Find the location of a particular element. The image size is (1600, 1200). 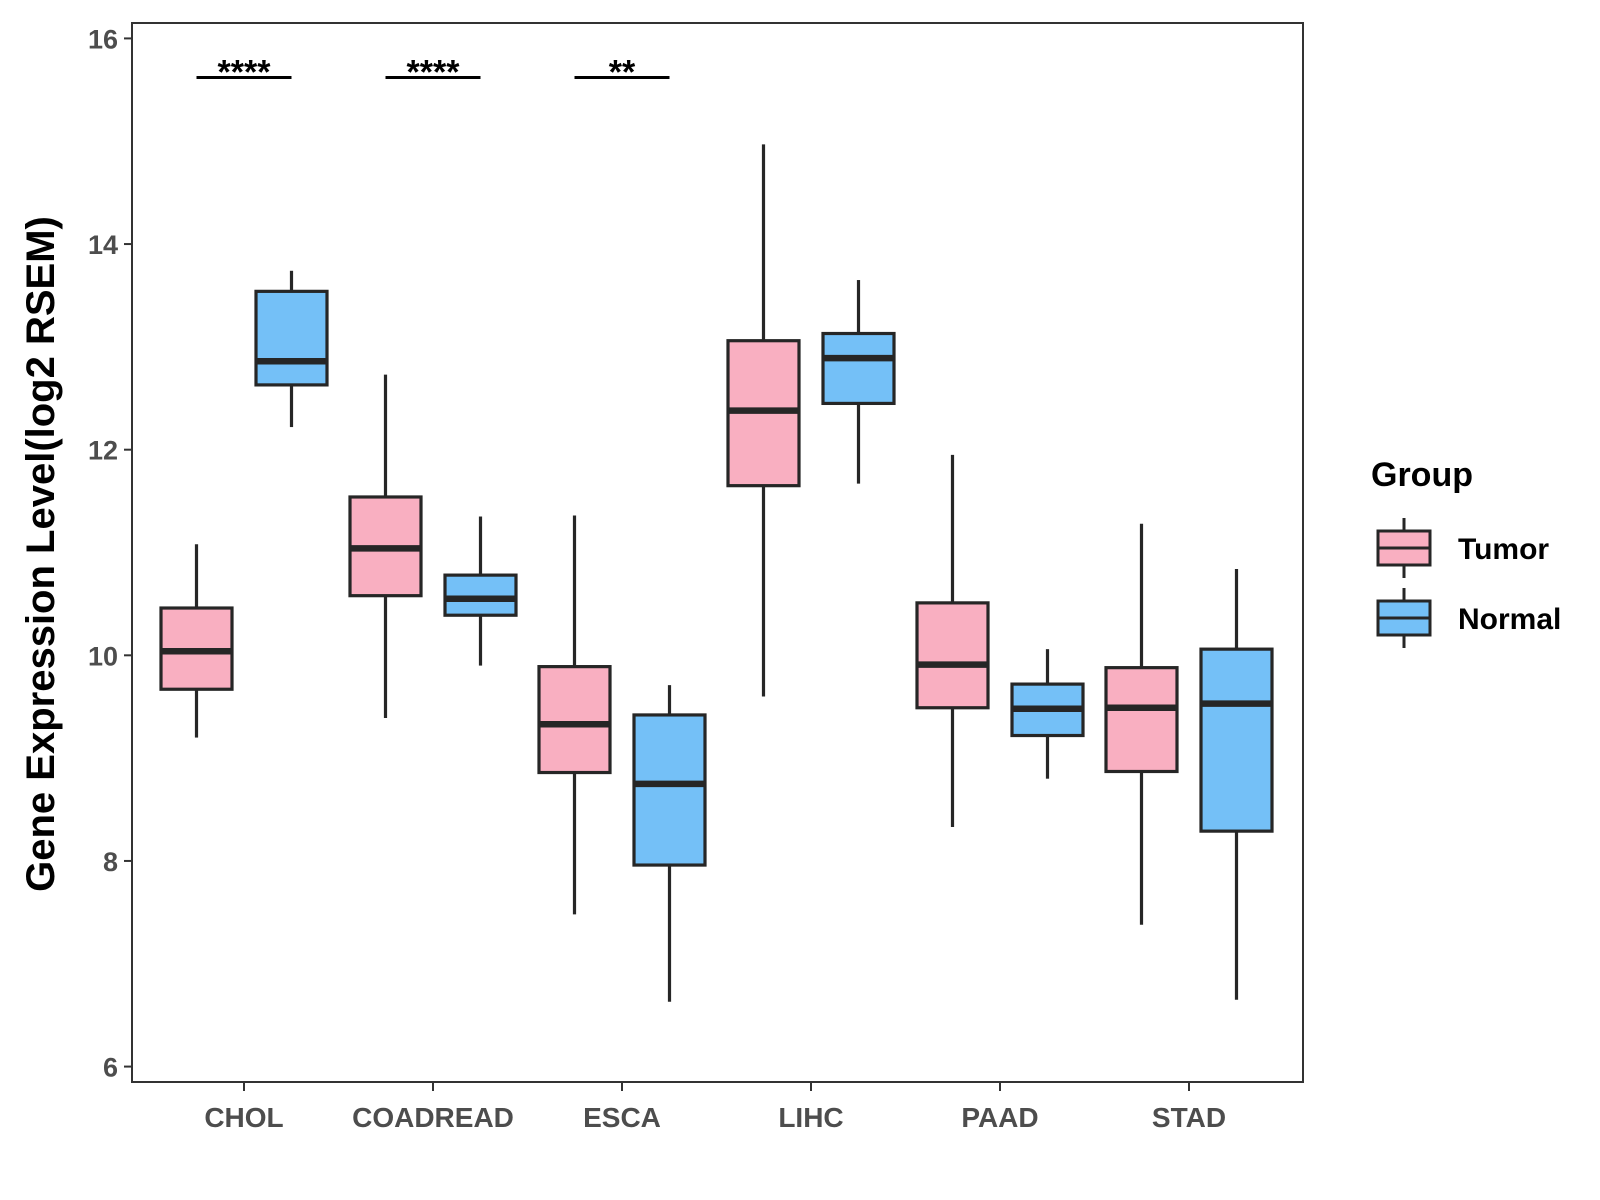

legend-label-normal: Normal is located at coordinates (1509, 619).